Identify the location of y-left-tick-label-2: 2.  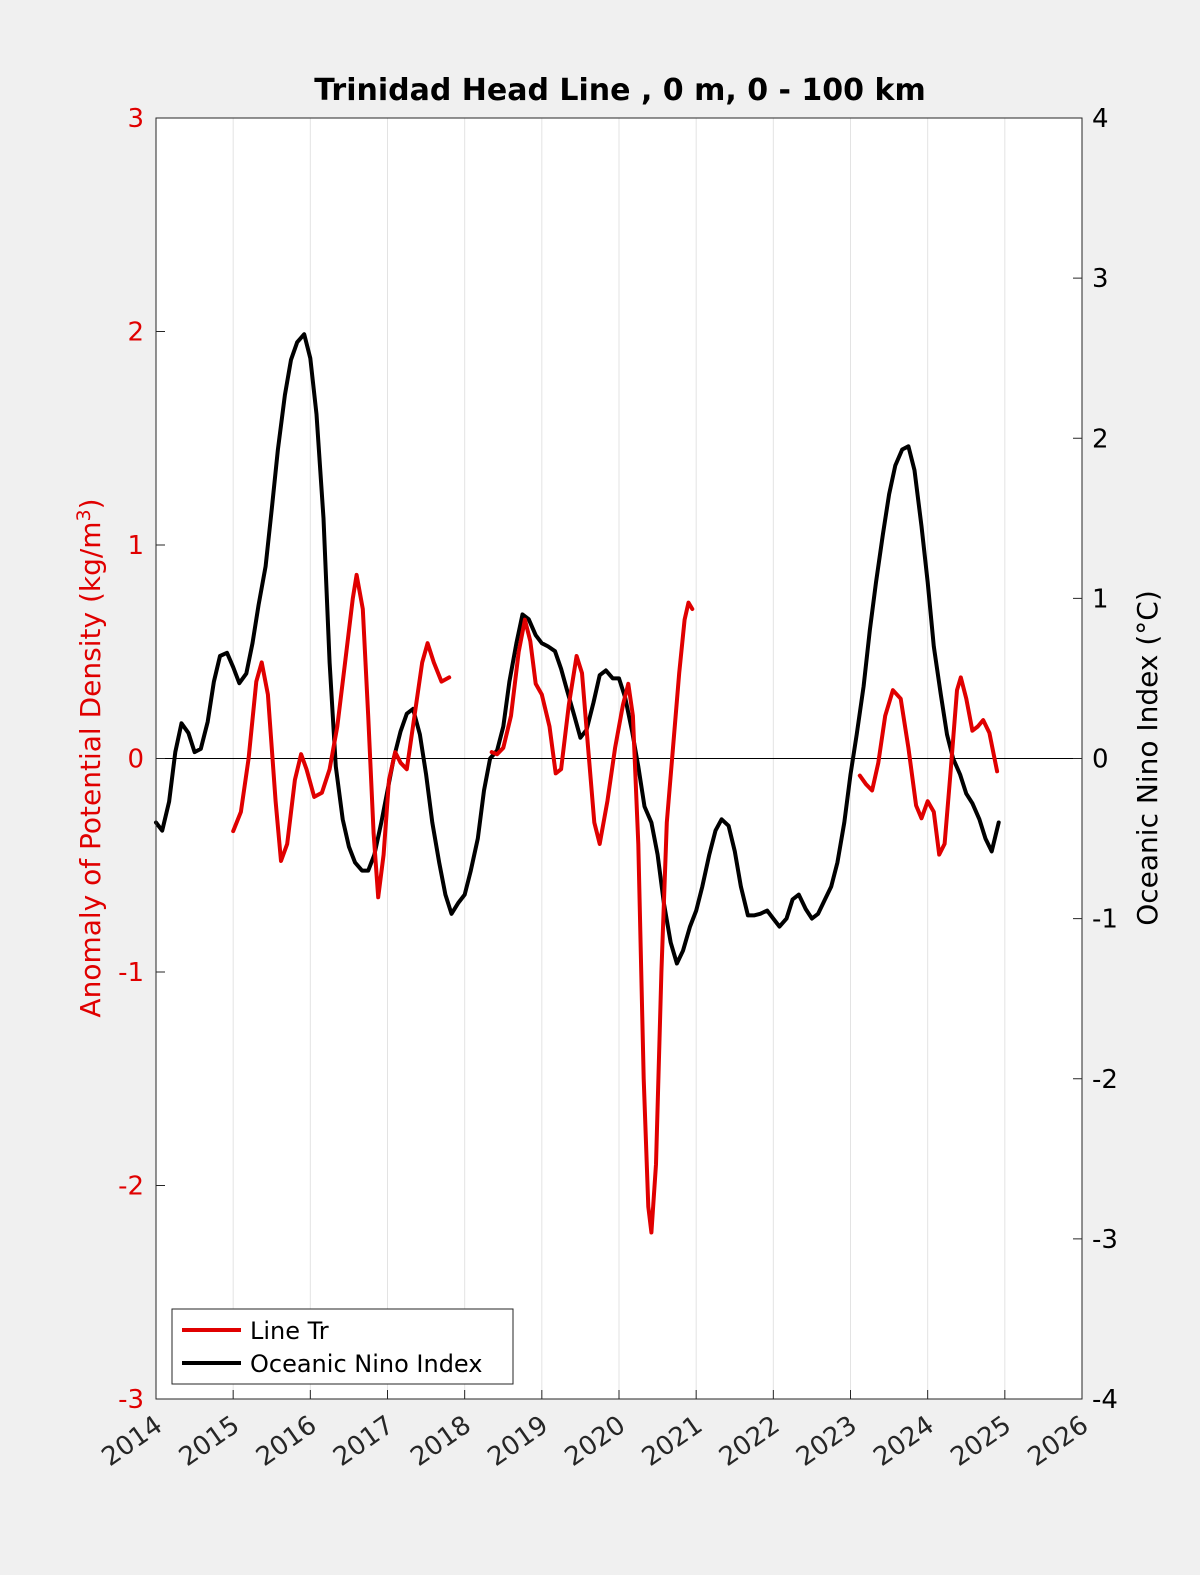
(135, 333).